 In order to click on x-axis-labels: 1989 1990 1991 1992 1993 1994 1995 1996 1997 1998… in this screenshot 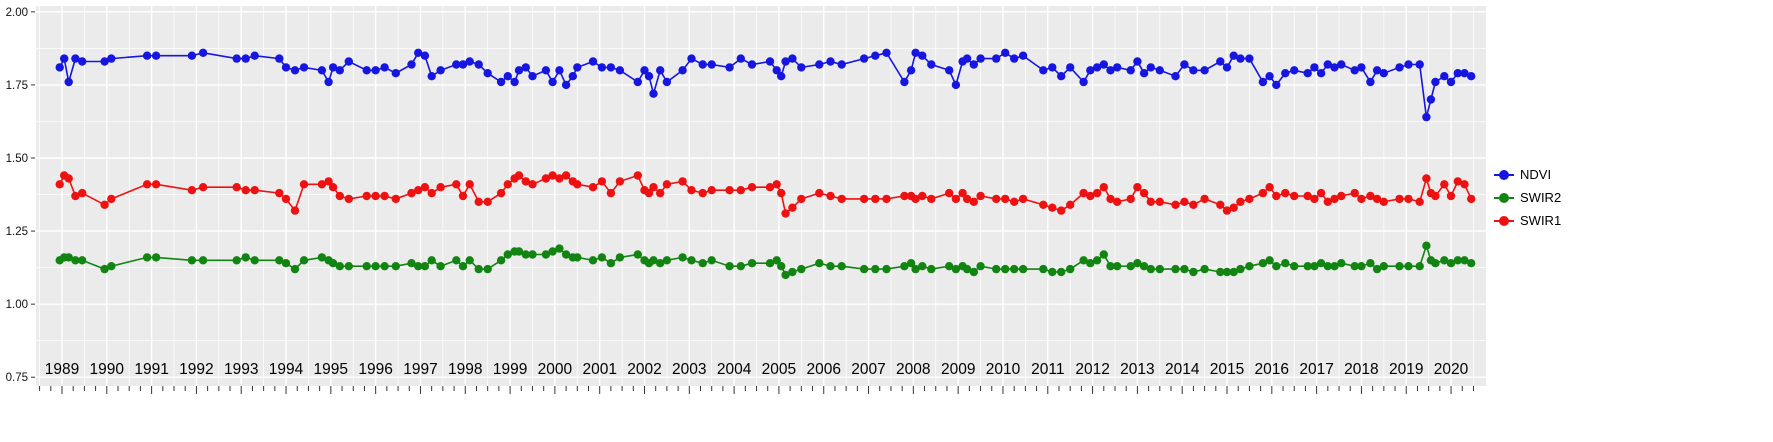, I will do `click(757, 369)`.